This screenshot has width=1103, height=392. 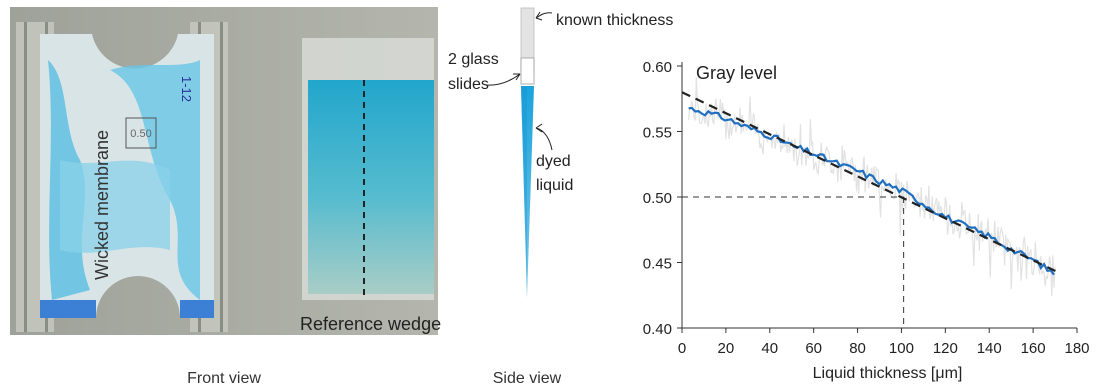 What do you see at coordinates (989, 348) in the screenshot?
I see `x-tick-label: 140` at bounding box center [989, 348].